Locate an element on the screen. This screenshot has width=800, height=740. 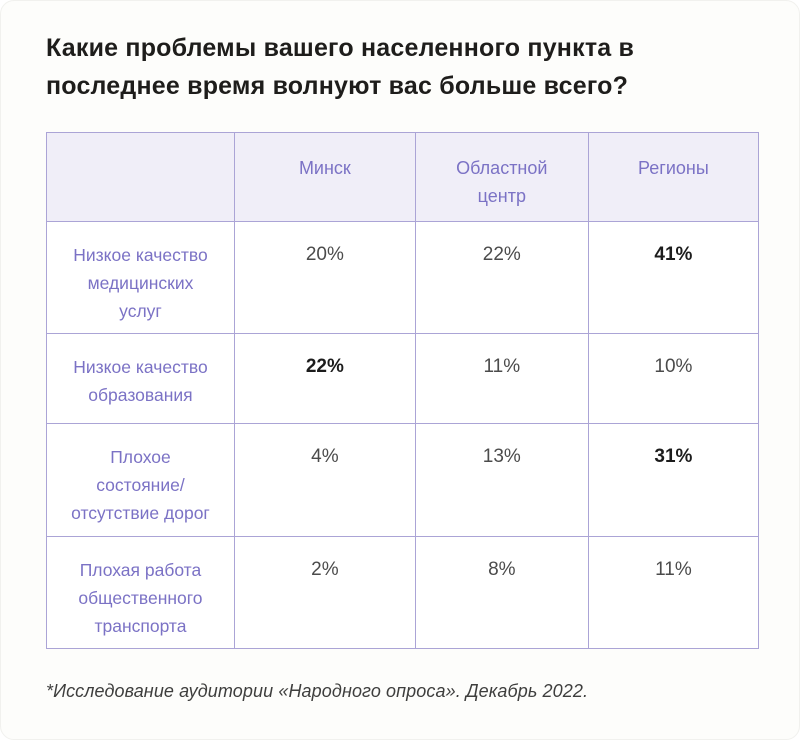
value-cell: 8% is located at coordinates (501, 592).